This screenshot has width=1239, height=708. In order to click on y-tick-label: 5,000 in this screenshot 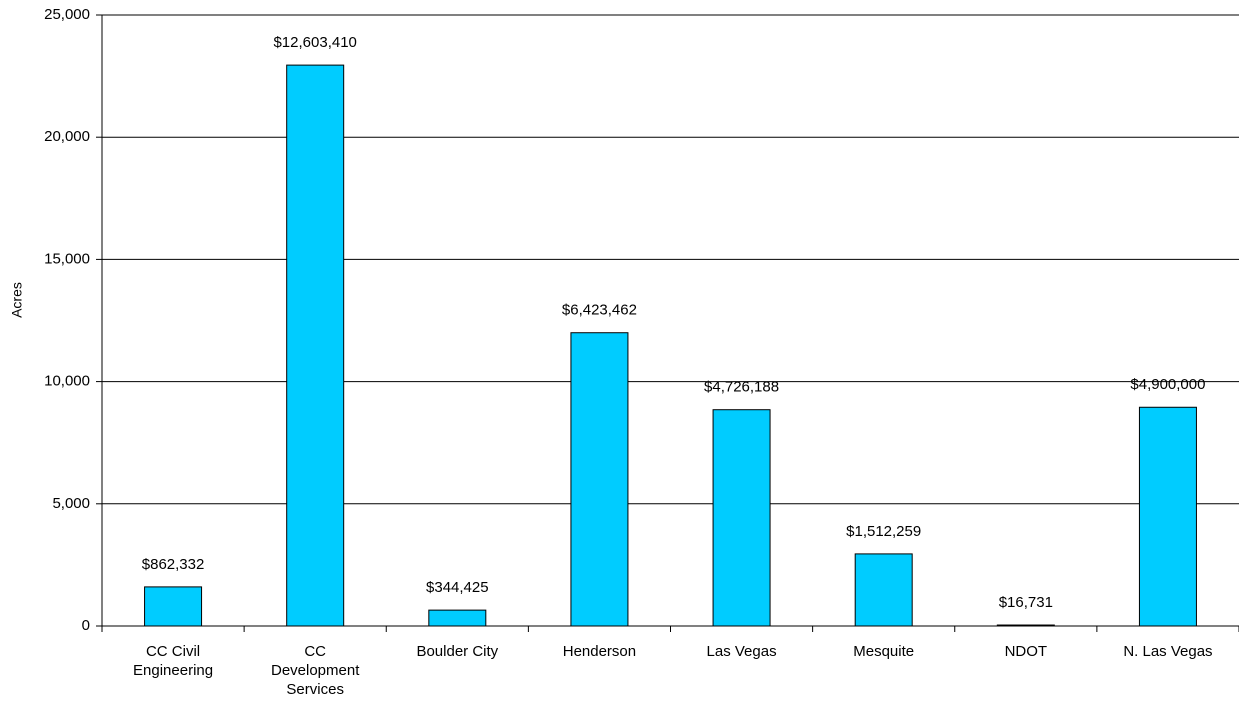, I will do `click(71, 503)`.